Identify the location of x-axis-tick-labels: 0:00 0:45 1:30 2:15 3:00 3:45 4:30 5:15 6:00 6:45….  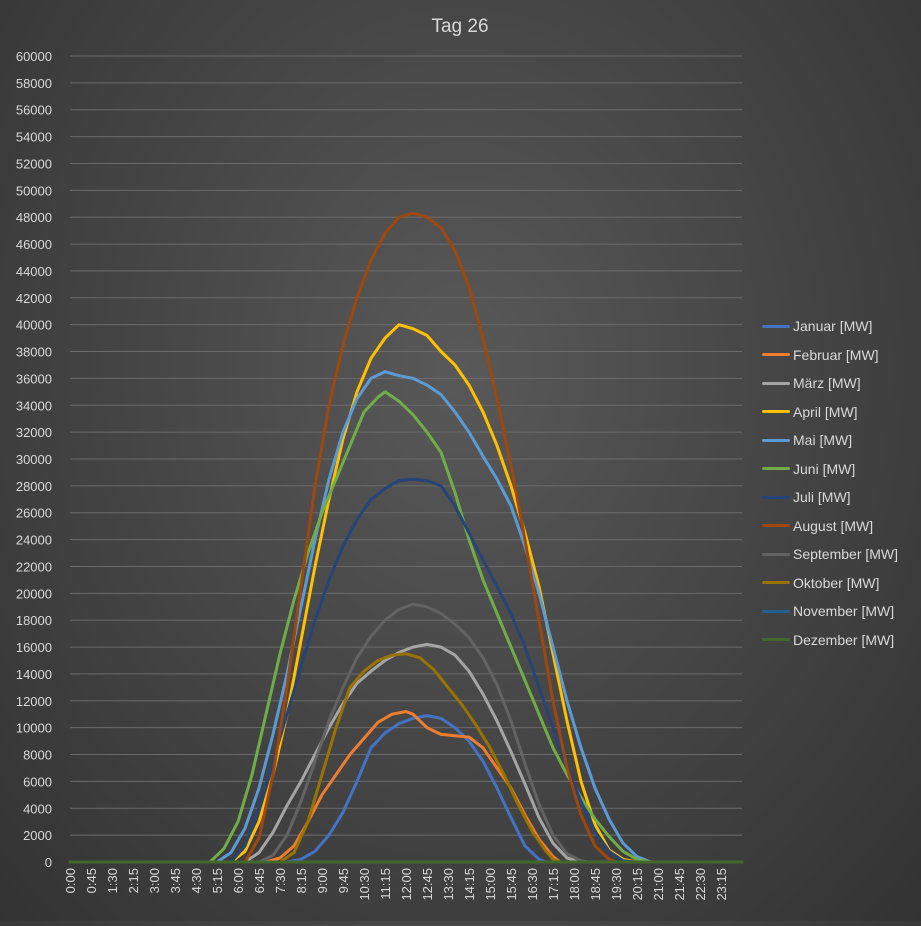
(396, 884).